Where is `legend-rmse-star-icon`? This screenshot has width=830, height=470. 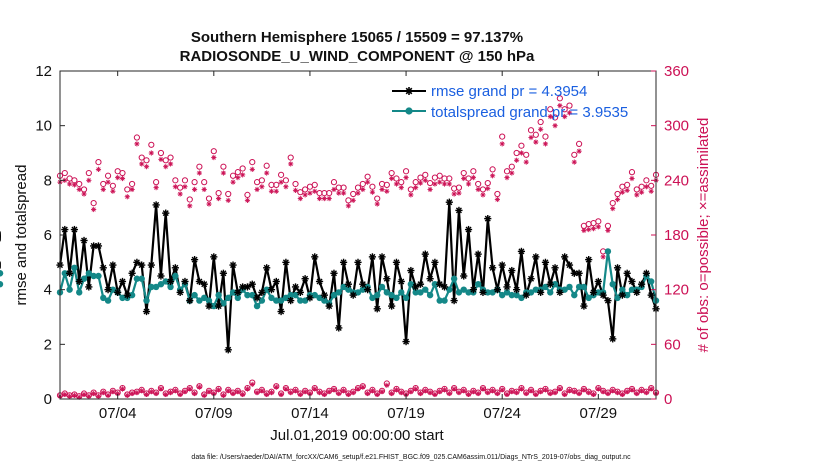
legend-rmse-star-icon is located at coordinates (409, 91).